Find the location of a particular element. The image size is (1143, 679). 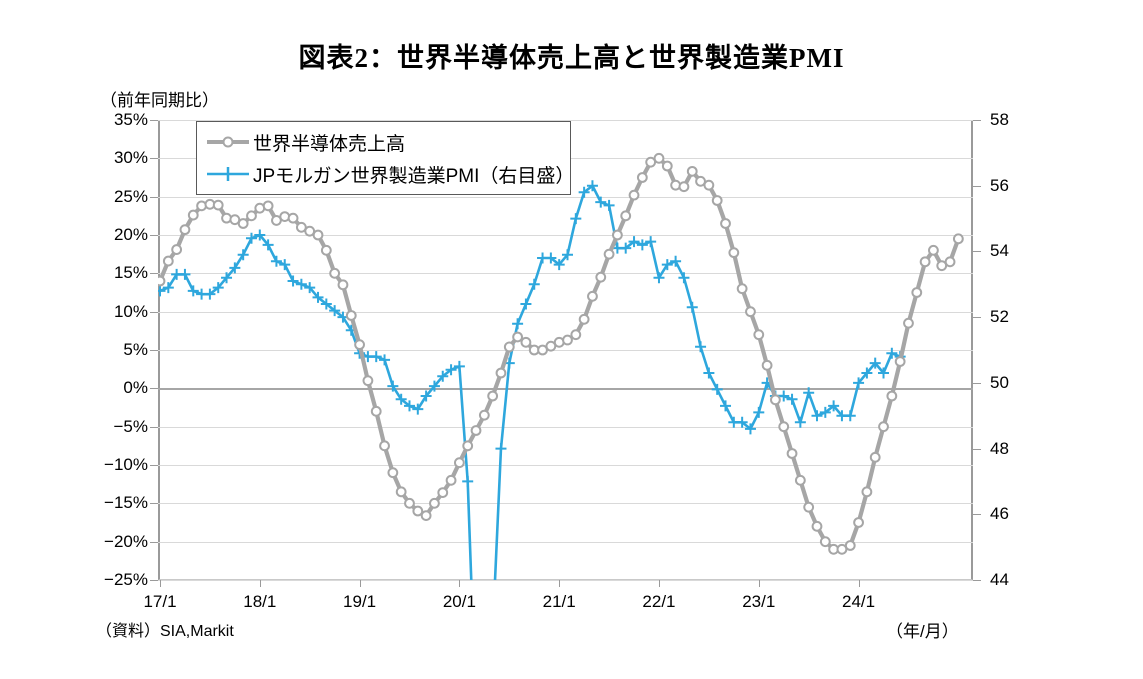

legend-item-pmi: JPモルガン世界製造業PMI（右目盛） is located at coordinates (390, 174).